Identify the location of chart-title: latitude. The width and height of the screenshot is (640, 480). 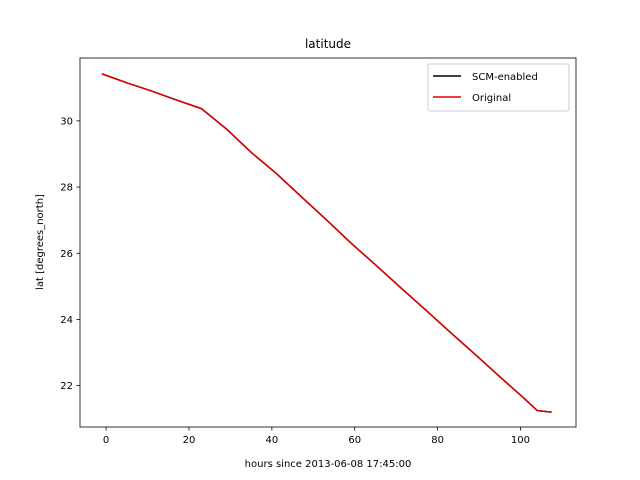
(328, 44).